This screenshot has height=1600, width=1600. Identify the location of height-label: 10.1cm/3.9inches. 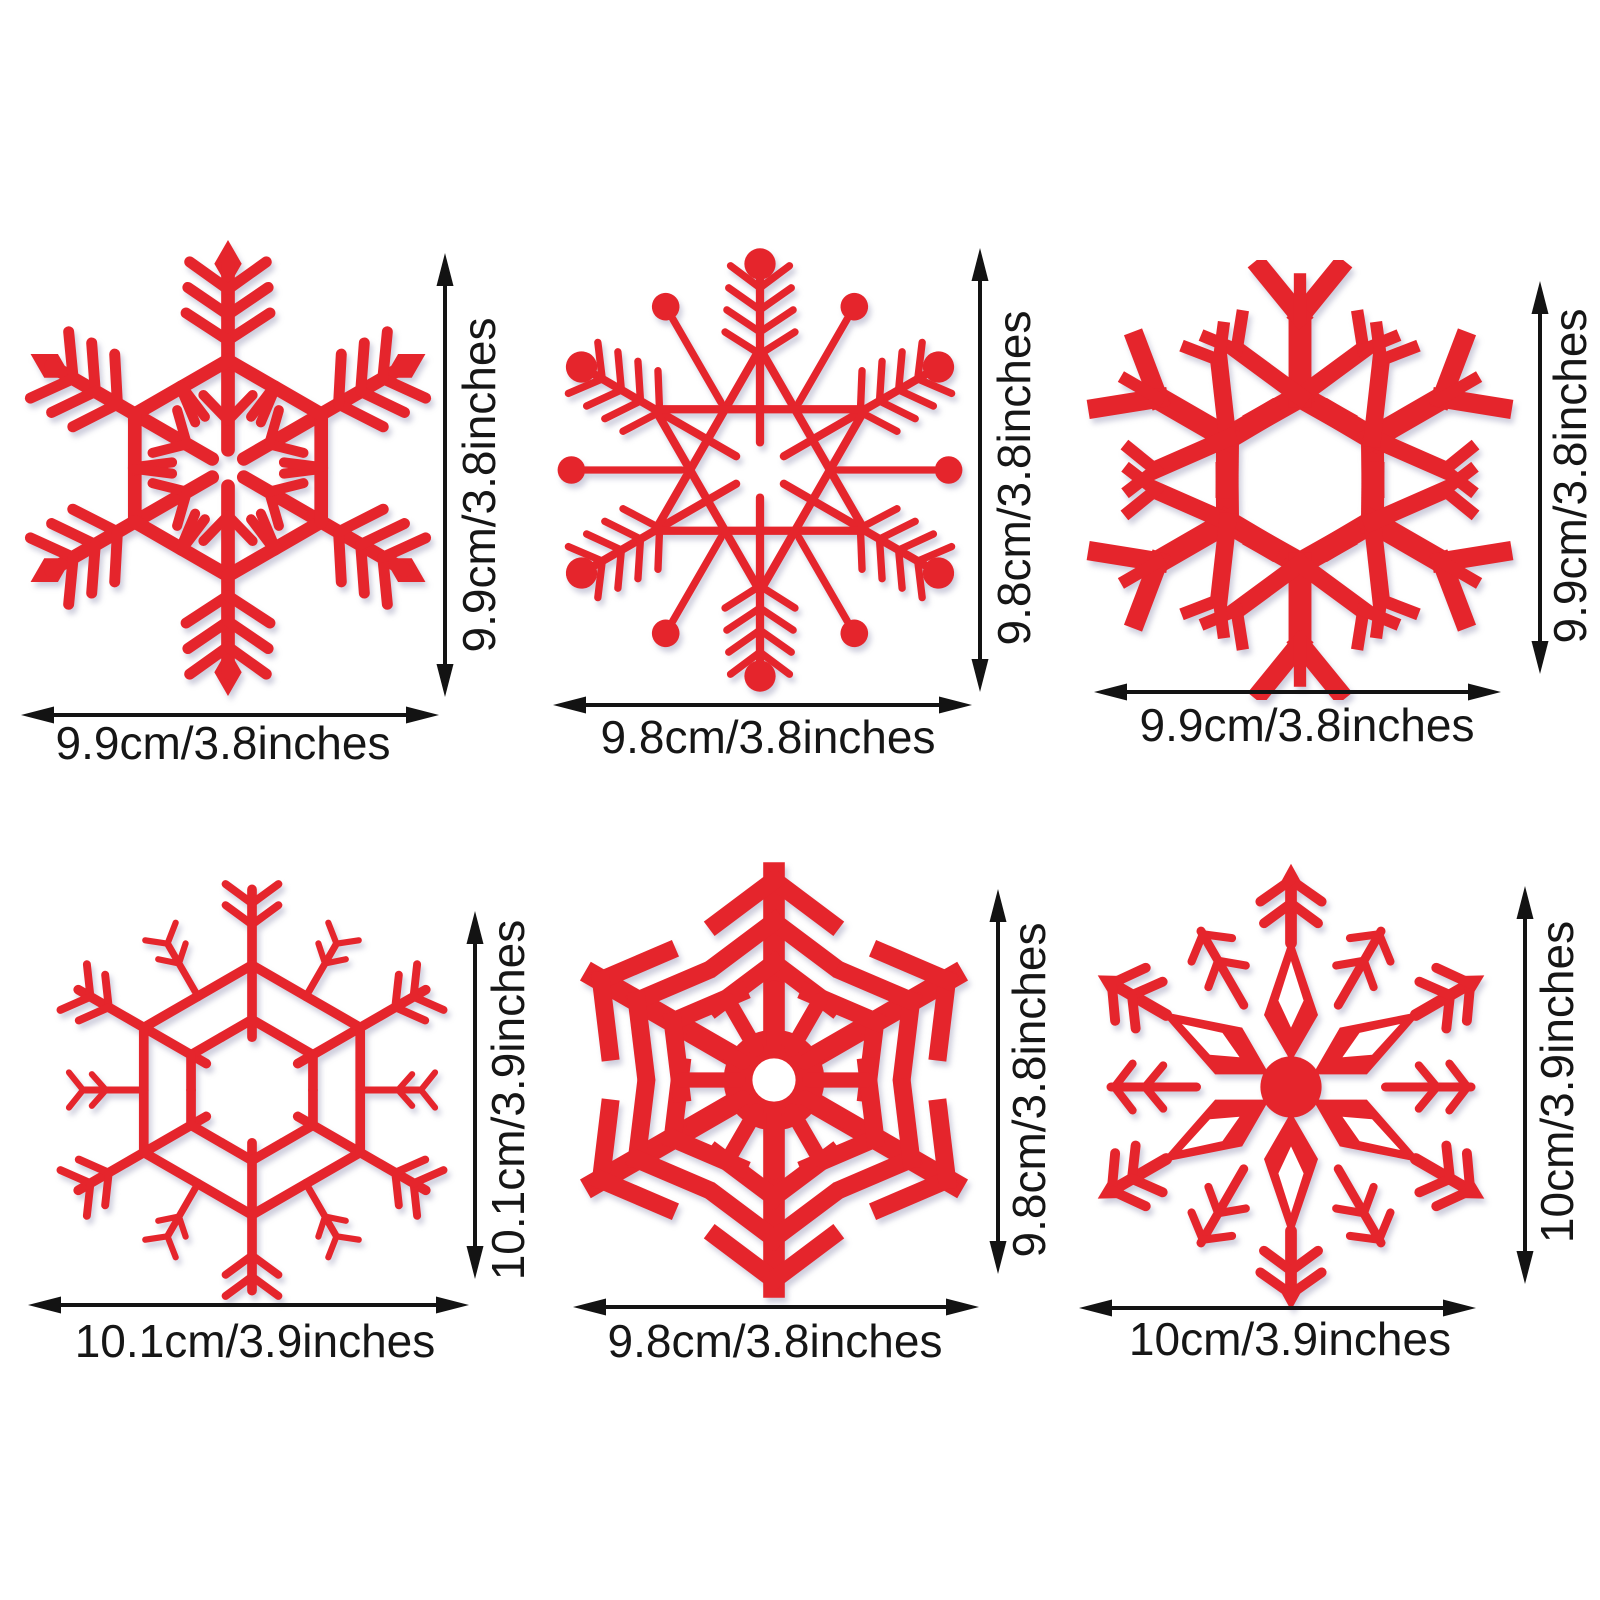
(508, 1100).